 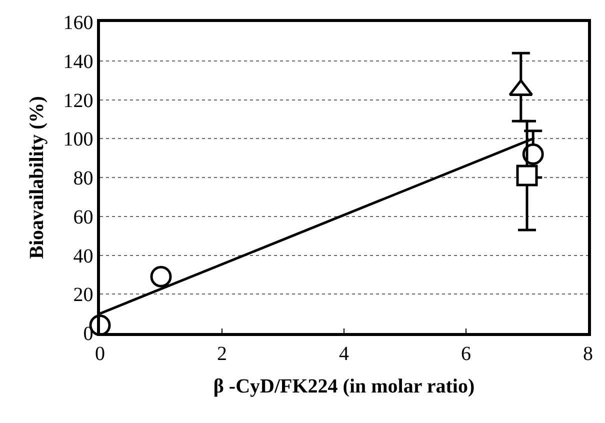 What do you see at coordinates (78, 61) in the screenshot?
I see `y-tick-label: 140` at bounding box center [78, 61].